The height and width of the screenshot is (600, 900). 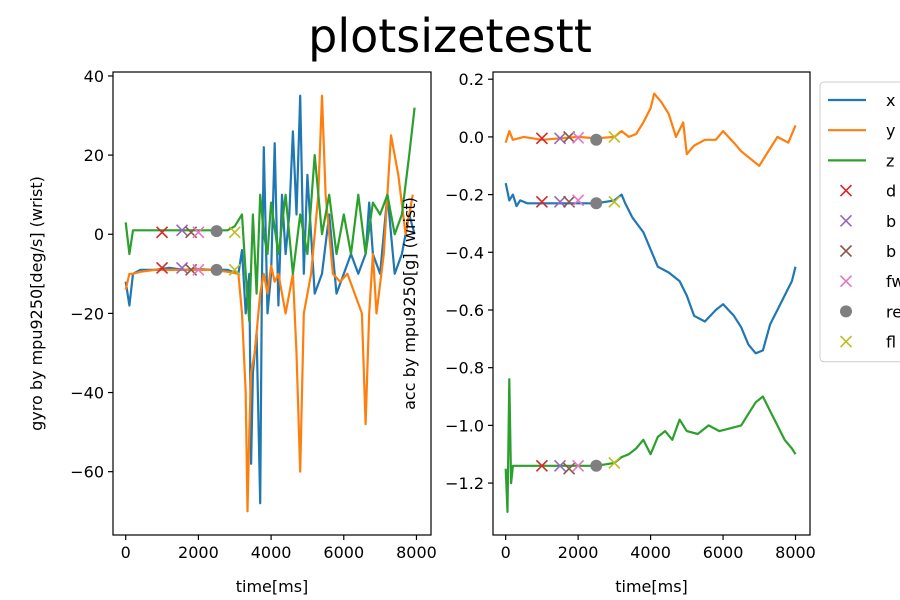 I want to click on figure-title: plotsizetestt, so click(x=450, y=36).